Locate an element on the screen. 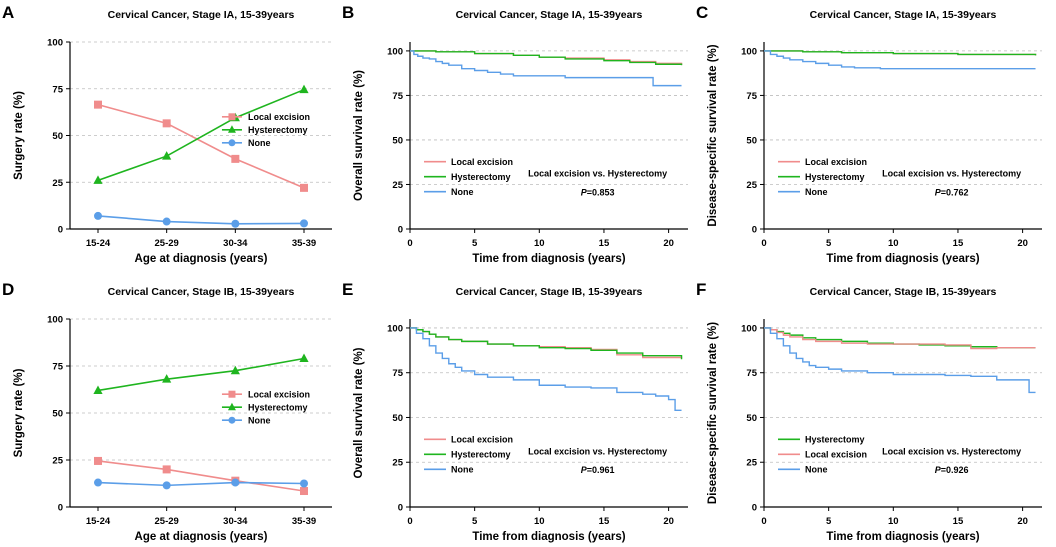  p-value: P=0.961 is located at coordinates (598, 470).